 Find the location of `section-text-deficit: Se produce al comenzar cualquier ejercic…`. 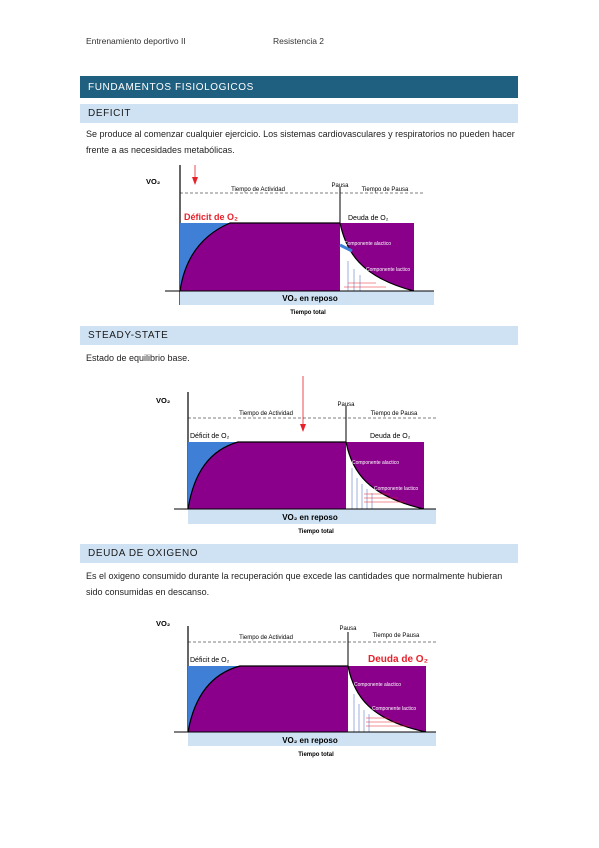

section-text-deficit: Se produce al comenzar cualquier ejercic… is located at coordinates (300, 142).